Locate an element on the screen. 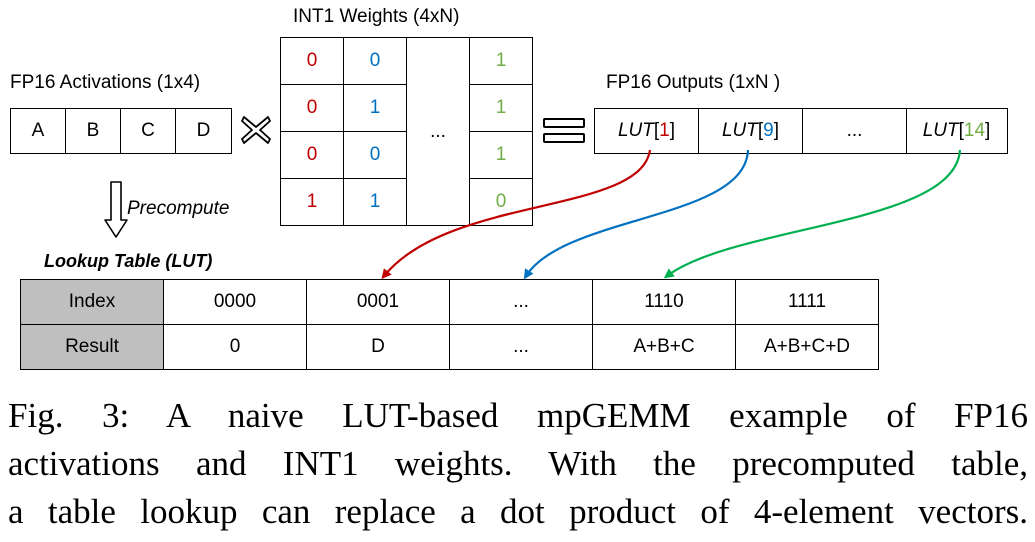 The height and width of the screenshot is (542, 1035). index-cell: 1110 is located at coordinates (664, 302).